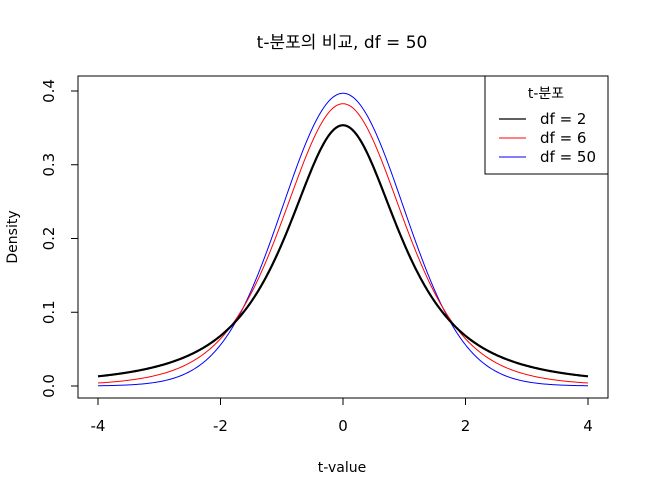 The width and height of the screenshot is (648, 496). What do you see at coordinates (563, 119) in the screenshot?
I see `legend-label: df = 2` at bounding box center [563, 119].